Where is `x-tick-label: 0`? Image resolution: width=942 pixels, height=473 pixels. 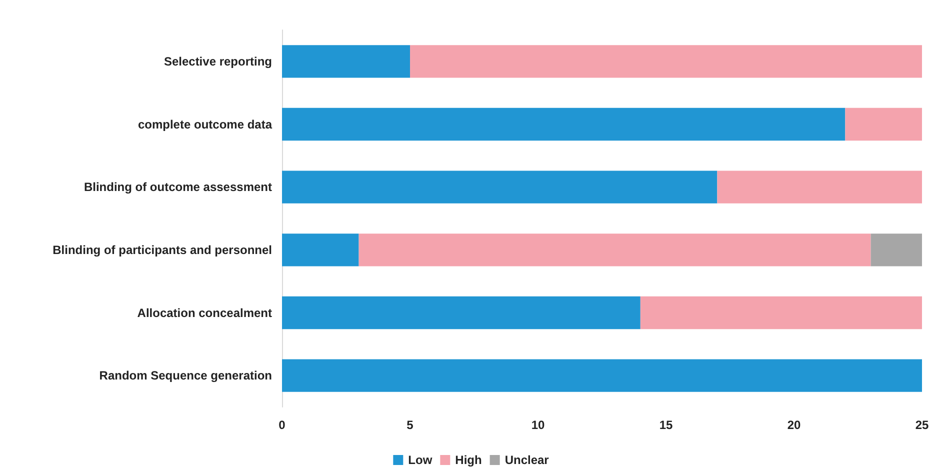 x-tick-label: 0 is located at coordinates (282, 425).